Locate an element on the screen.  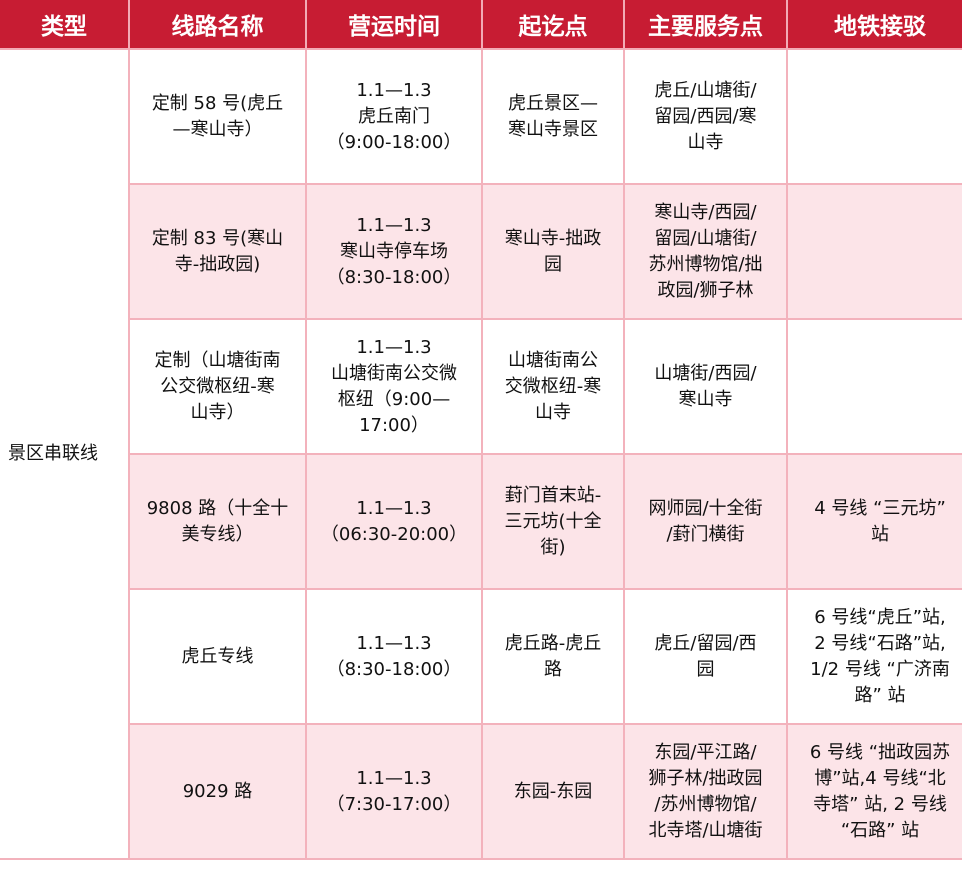
cell-route-name: 9029 路 is located at coordinates (218, 791).